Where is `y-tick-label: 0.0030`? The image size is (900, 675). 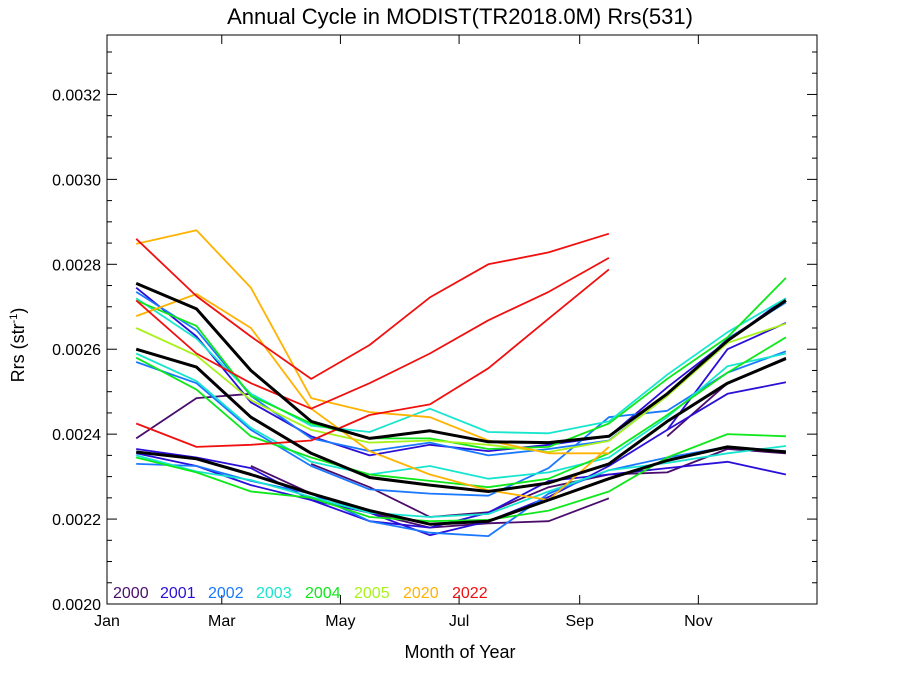 y-tick-label: 0.0030 is located at coordinates (76, 180).